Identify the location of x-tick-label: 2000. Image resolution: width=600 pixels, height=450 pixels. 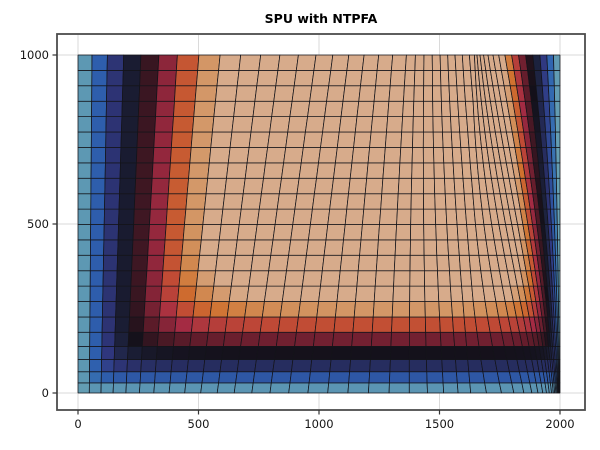
(559, 424).